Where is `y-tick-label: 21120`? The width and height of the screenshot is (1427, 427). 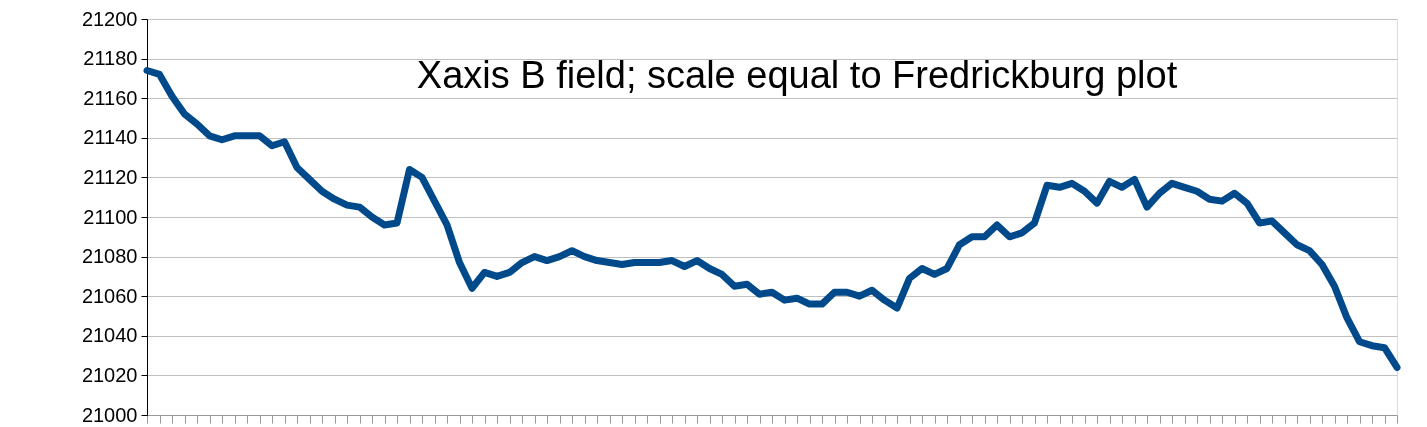 y-tick-label: 21120 is located at coordinates (110, 176).